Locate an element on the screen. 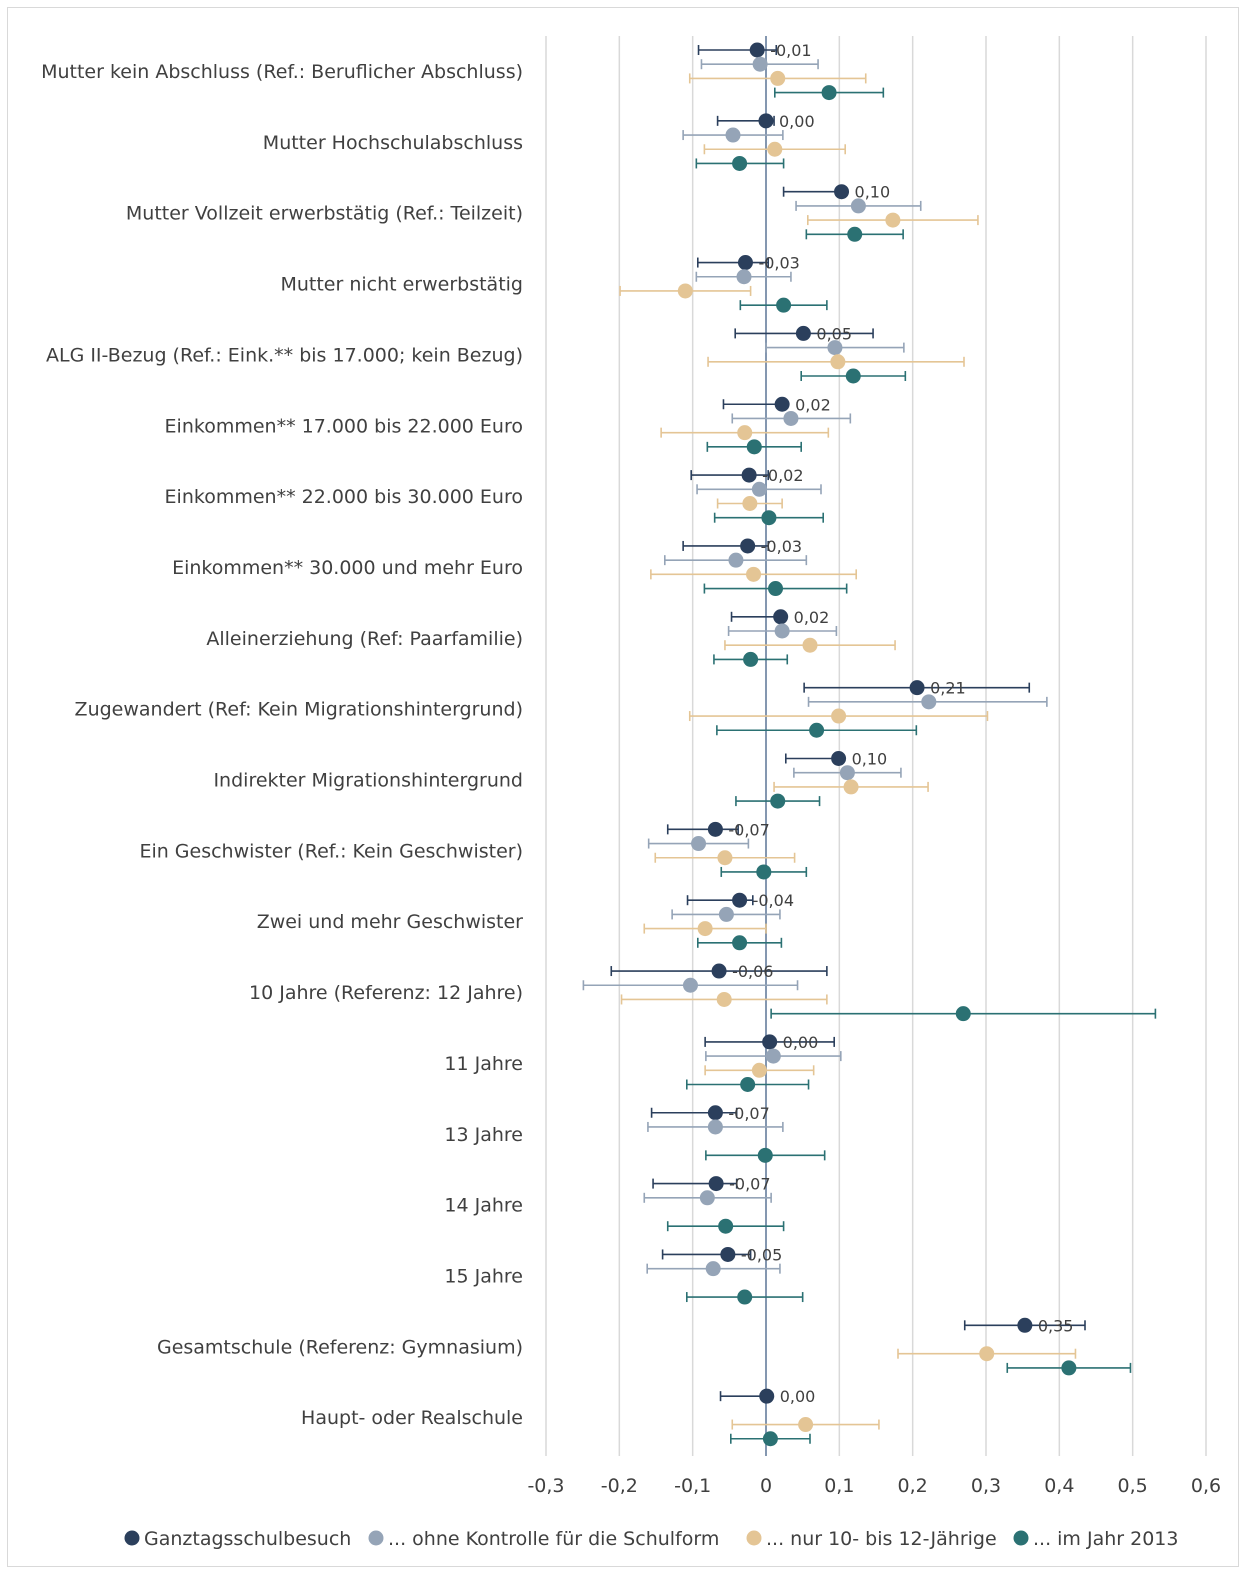 This screenshot has width=1246, height=1573. category-label: 14 Jahre is located at coordinates (483, 1206).